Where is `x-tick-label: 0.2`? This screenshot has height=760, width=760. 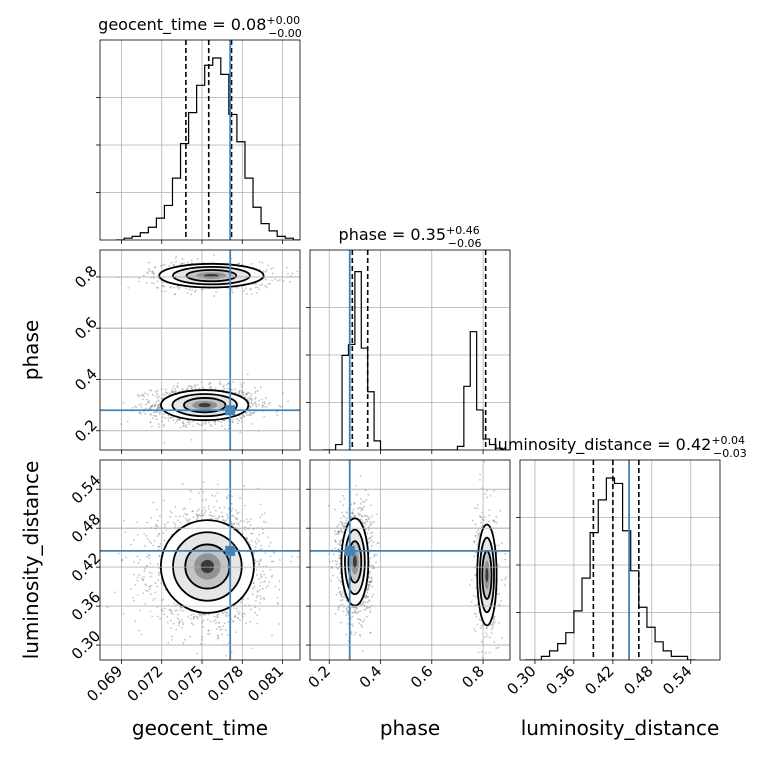 x-tick-label: 0.2 is located at coordinates (319, 677).